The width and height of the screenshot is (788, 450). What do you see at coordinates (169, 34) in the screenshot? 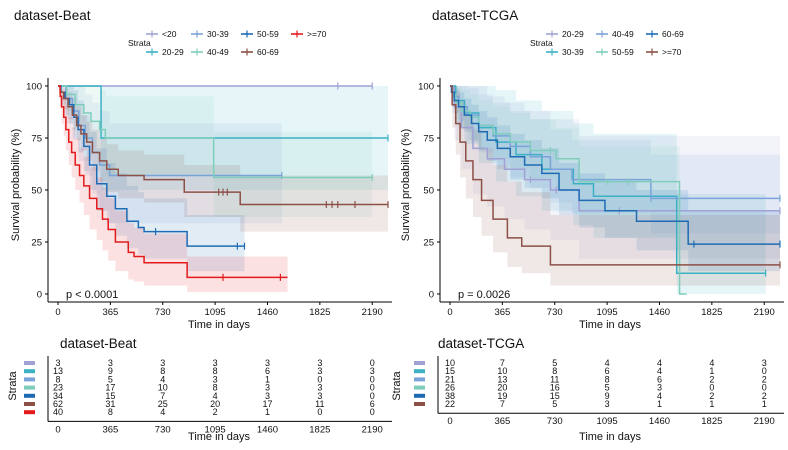
I see `legend-label-0: <20` at bounding box center [169, 34].